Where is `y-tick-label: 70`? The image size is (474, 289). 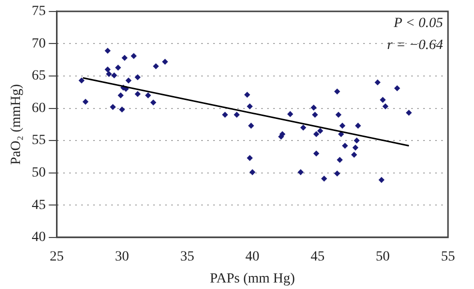
y-tick-label: 70 is located at coordinates (39, 44).